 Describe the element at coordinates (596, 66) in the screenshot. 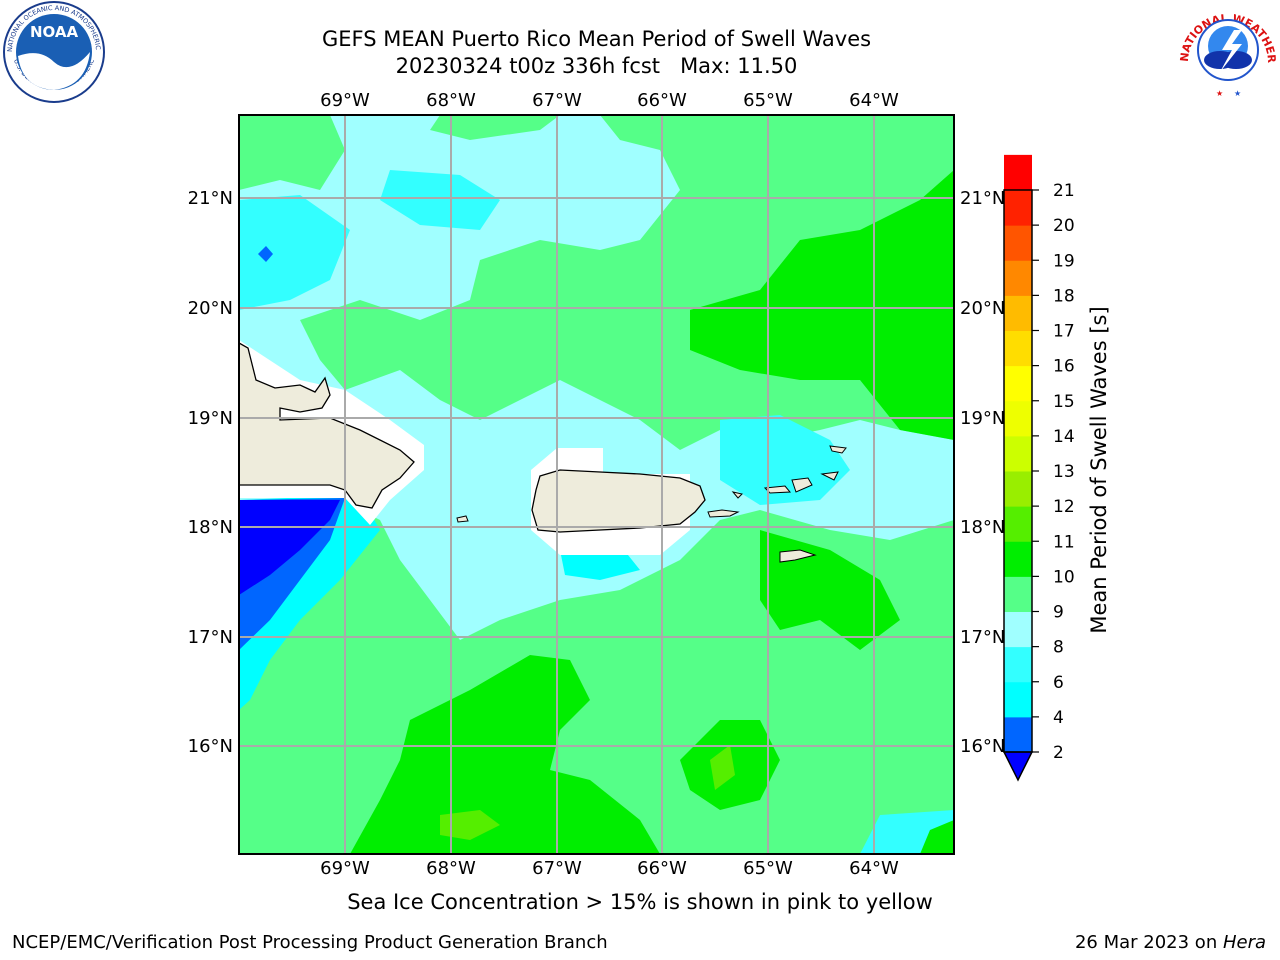

I see `chart-subtitle: 20230324 t00z 336h fcst Max: 11.50` at that location.